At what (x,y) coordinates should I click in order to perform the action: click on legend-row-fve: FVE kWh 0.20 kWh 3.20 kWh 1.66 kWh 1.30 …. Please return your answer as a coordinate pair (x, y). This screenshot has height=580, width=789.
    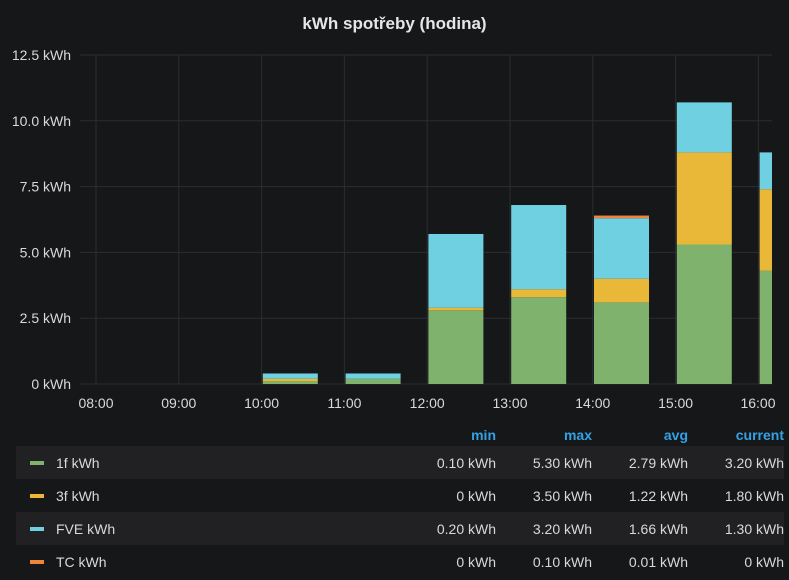
    Looking at the image, I should click on (400, 528).